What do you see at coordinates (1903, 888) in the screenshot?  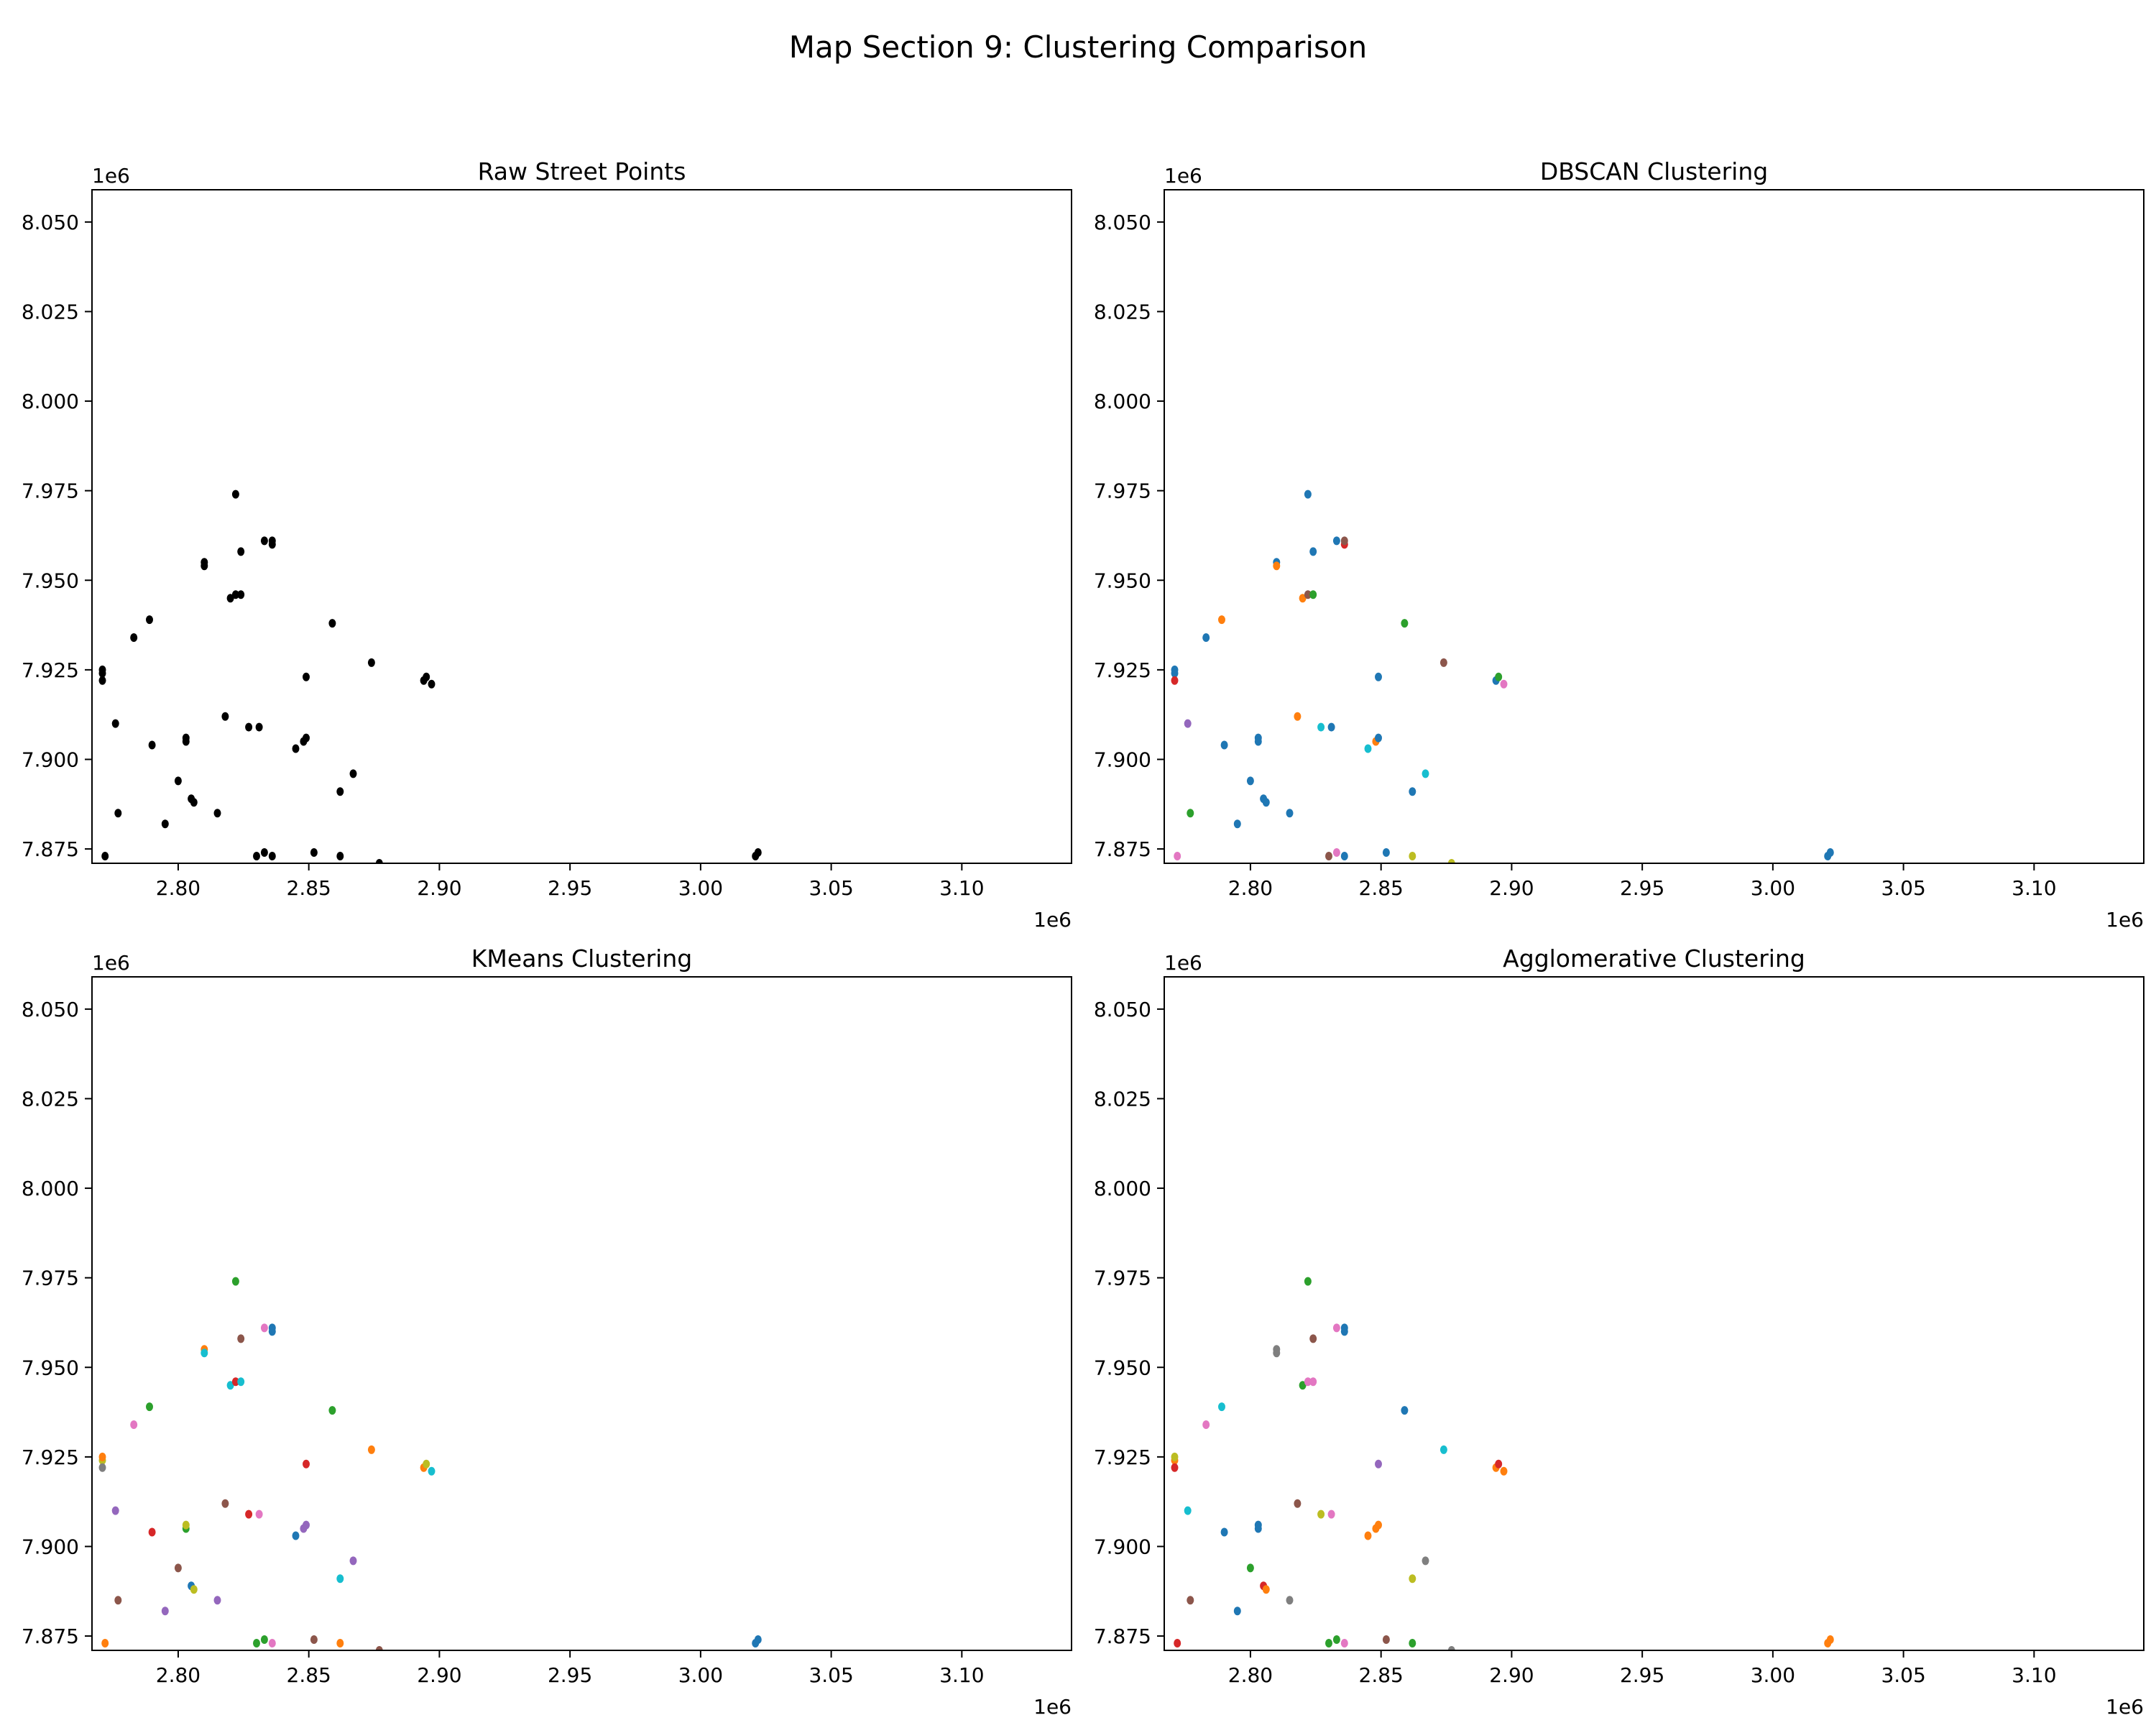 I see `x-tick-label: 3.05` at bounding box center [1903, 888].